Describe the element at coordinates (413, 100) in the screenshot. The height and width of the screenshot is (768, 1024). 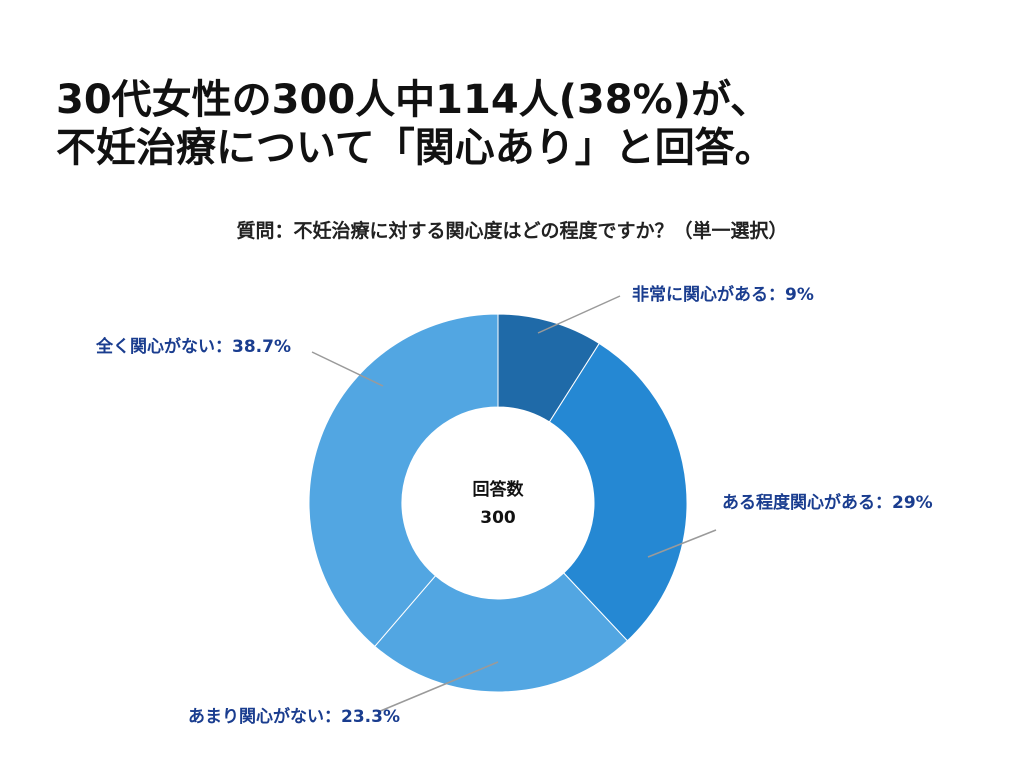
I see `headline-line-1: 30代女性の300人中114人(38%)が、` at that location.